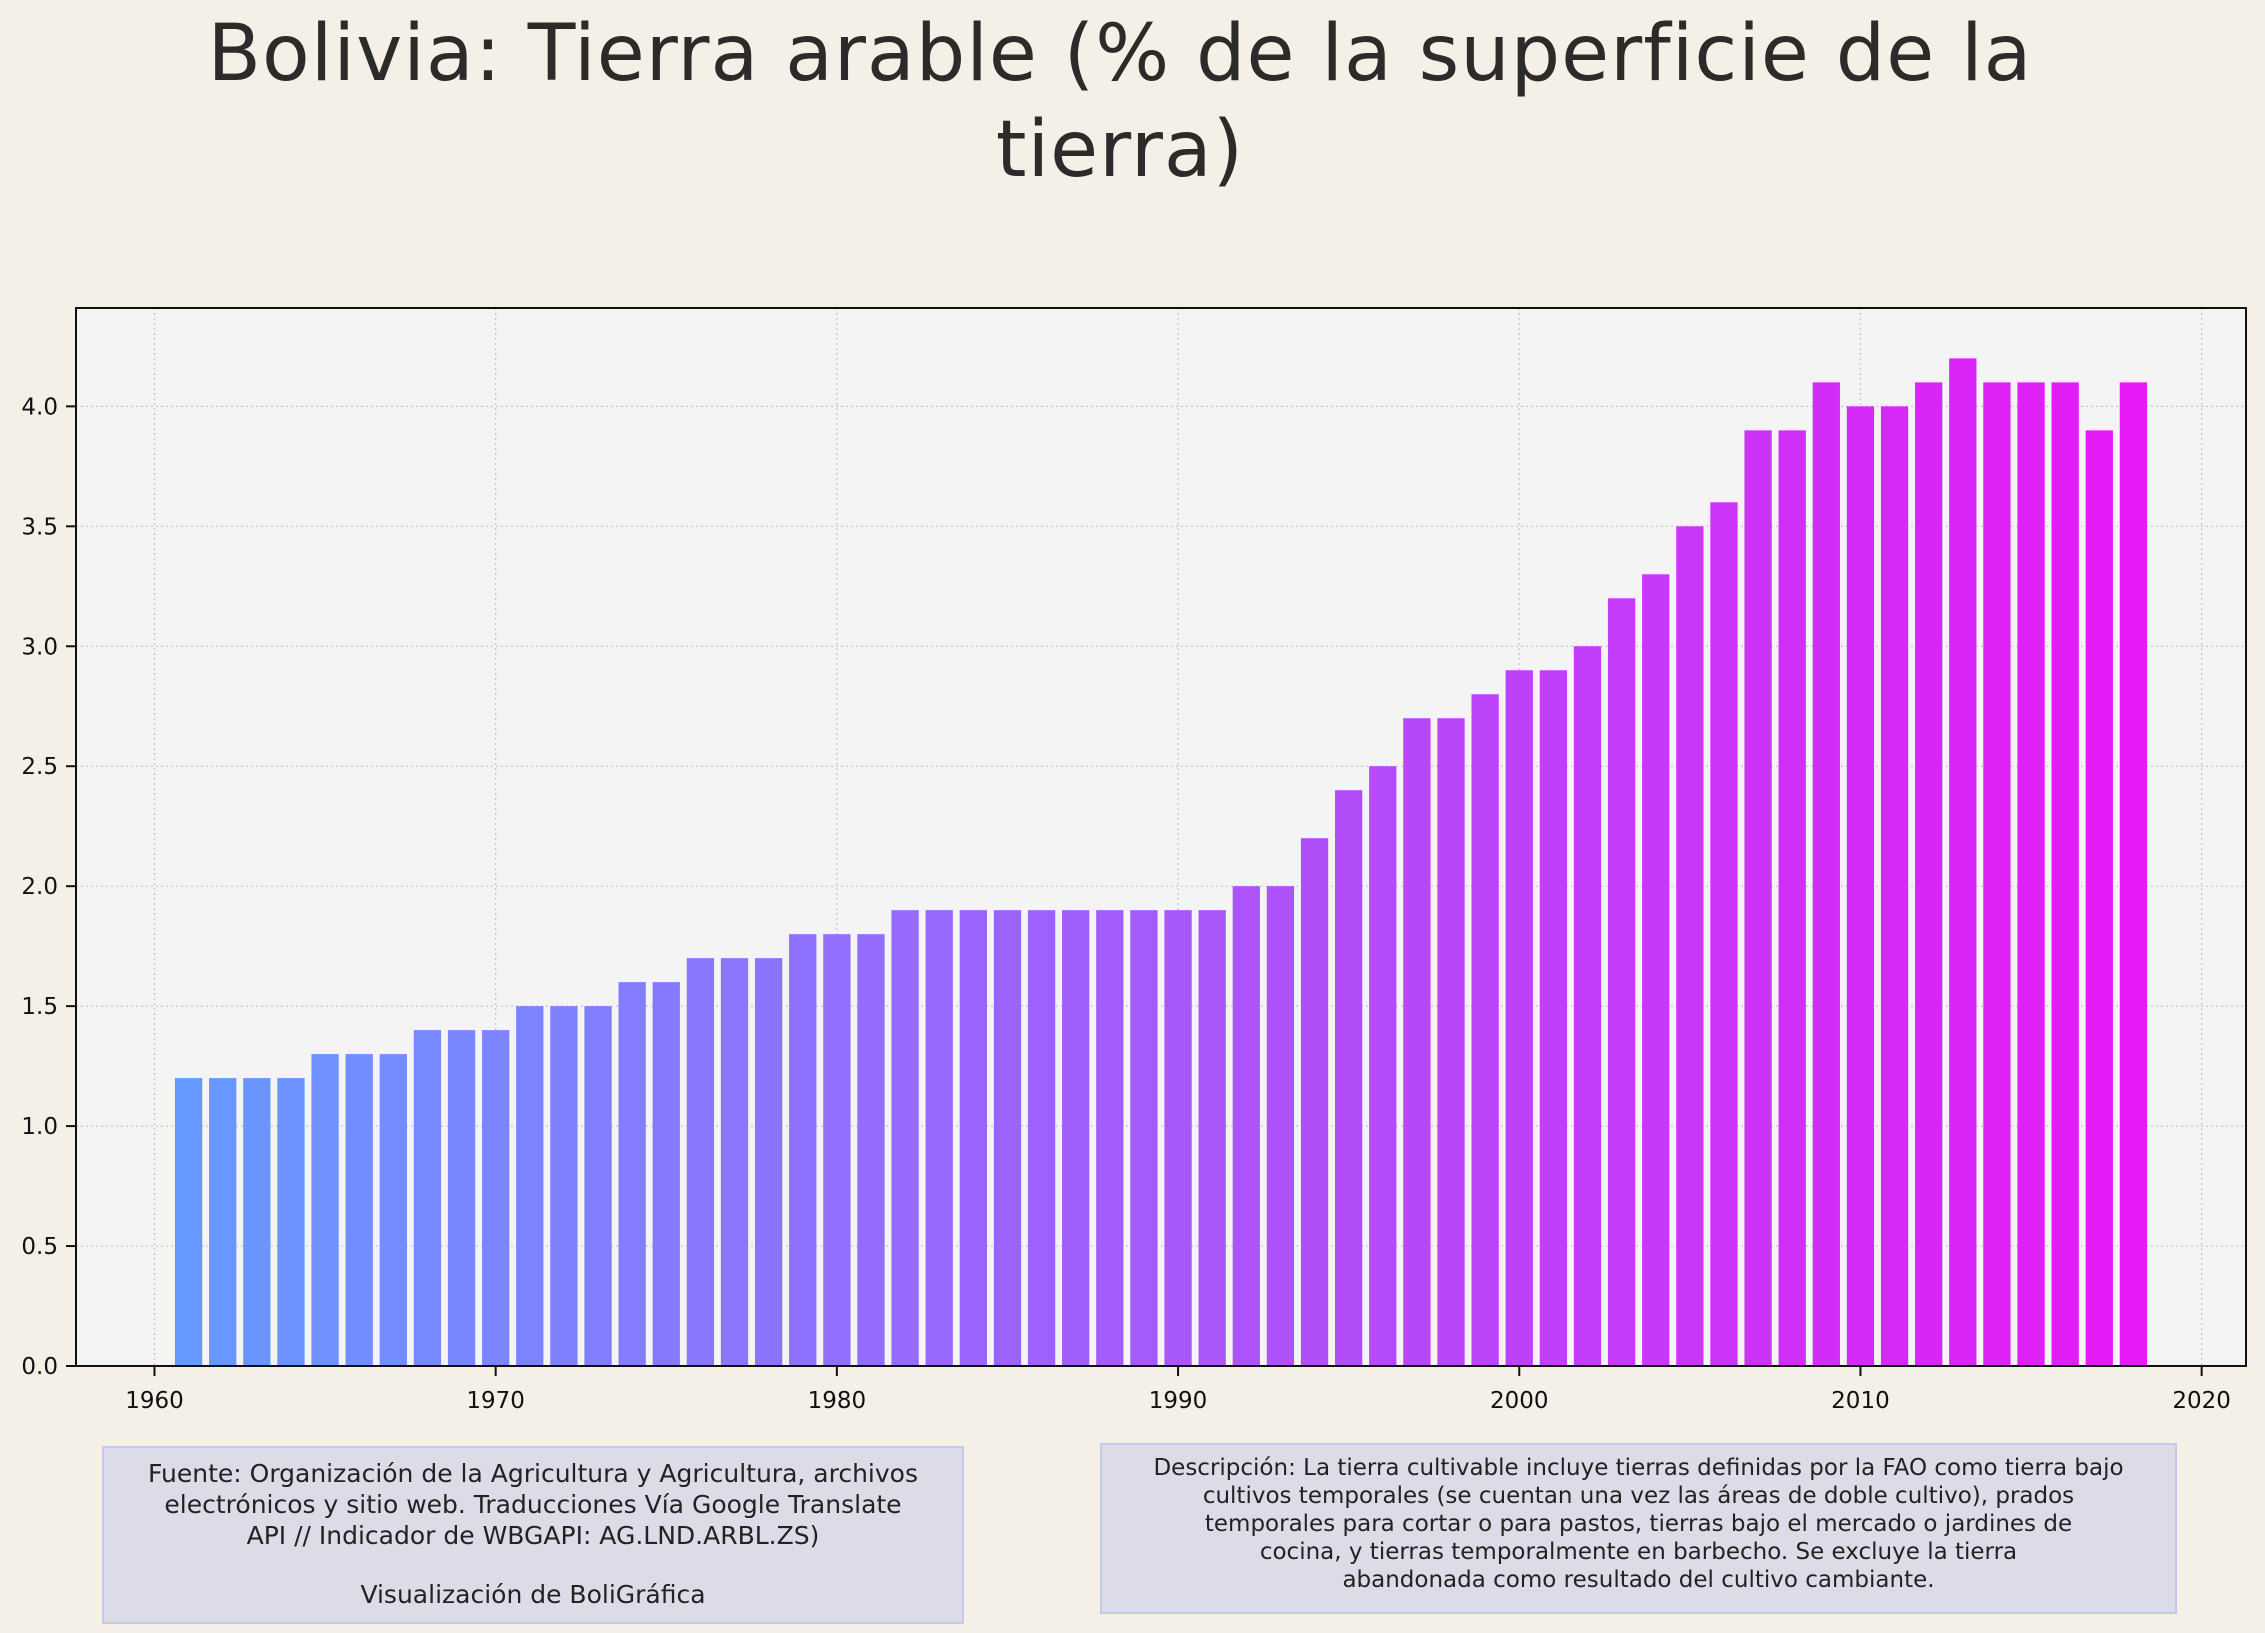 This screenshot has width=2265, height=1633. What do you see at coordinates (39, 647) in the screenshot?
I see `y-tick-label: 3.0` at bounding box center [39, 647].